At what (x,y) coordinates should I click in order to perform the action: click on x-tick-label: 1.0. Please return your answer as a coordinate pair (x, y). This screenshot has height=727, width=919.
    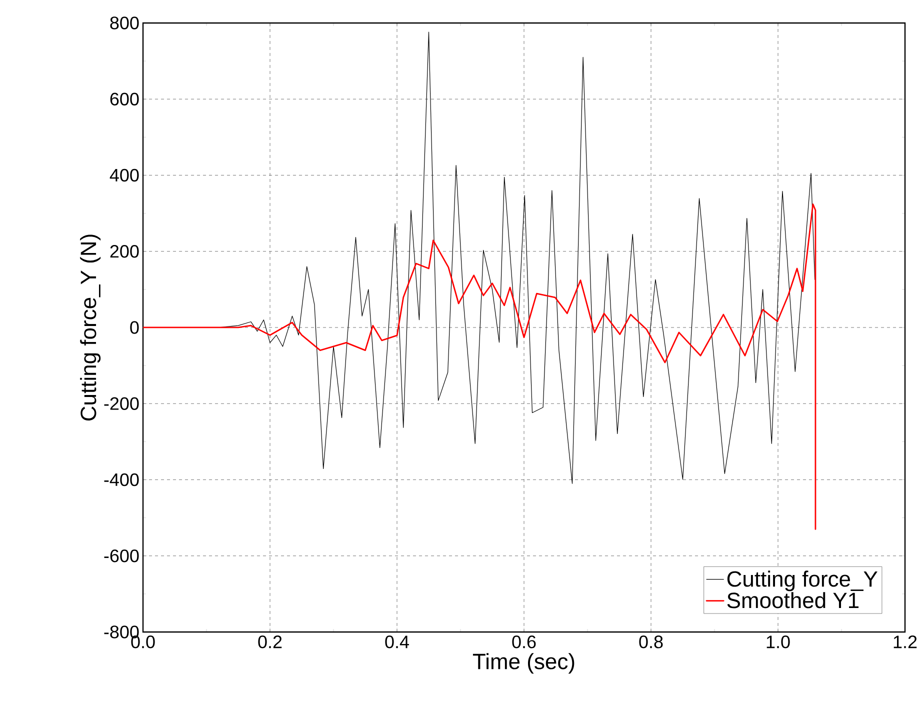
    Looking at the image, I should click on (778, 642).